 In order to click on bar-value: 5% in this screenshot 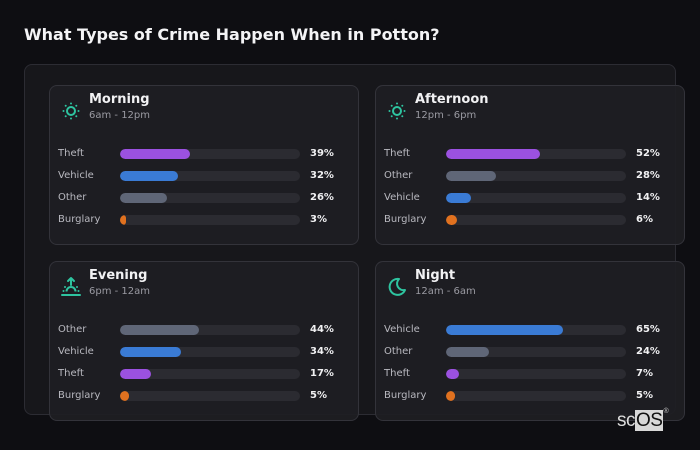, I will do `click(644, 395)`.